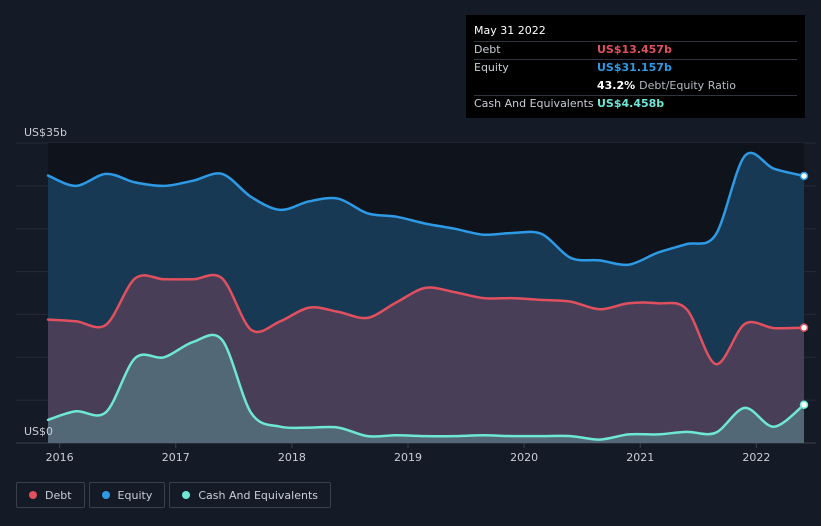 This screenshot has width=821, height=526. I want to click on legend-item-cash: Cash And Equivalents, so click(250, 495).